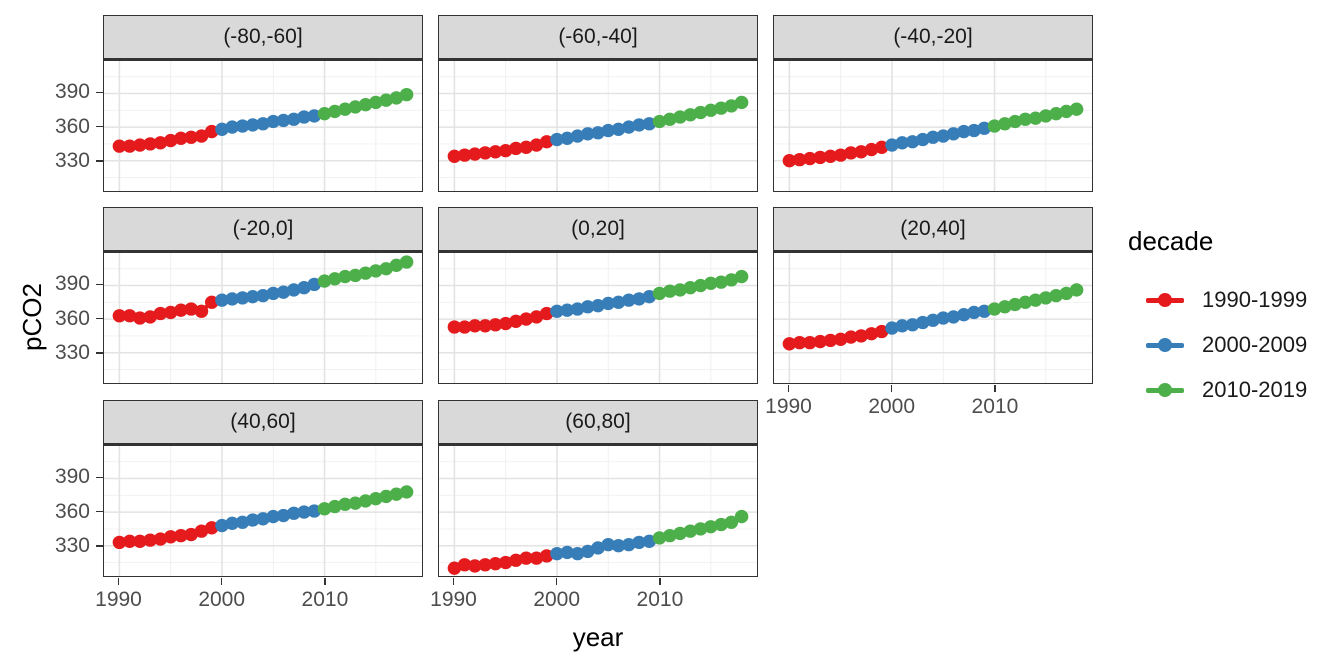 This screenshot has height=672, width=1344. Describe the element at coordinates (453, 599) in the screenshot. I see `x-tick-label: 1990` at that location.